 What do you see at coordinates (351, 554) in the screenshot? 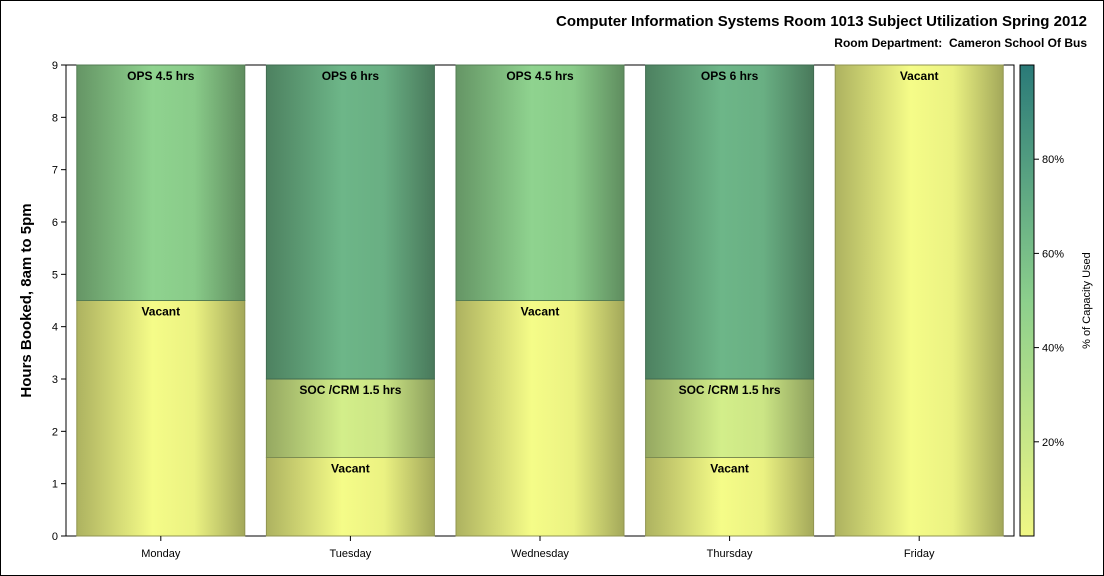
I see `x-tick-label: Tuesday` at bounding box center [351, 554].